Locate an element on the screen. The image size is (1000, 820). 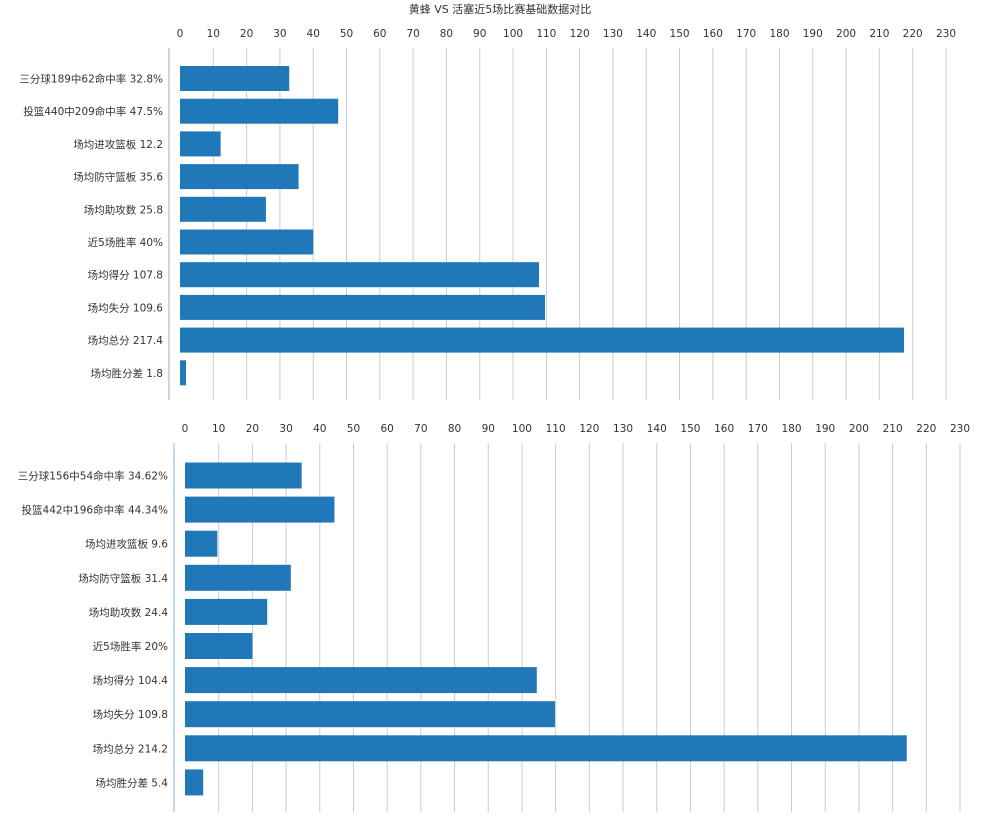
category-label: 场均总分 217.4 is located at coordinates (126, 340).